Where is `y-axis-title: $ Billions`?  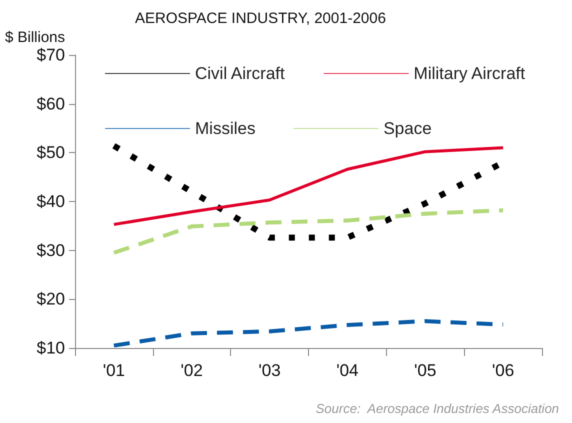 y-axis-title: $ Billions is located at coordinates (35, 37).